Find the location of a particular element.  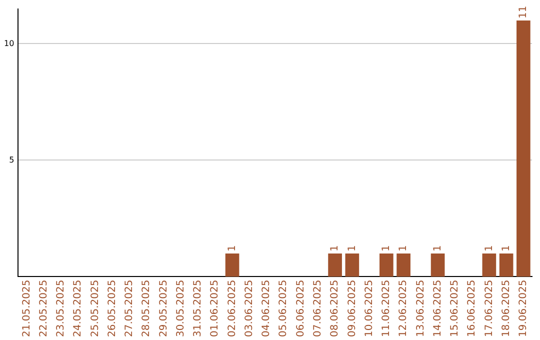

x-tick-label: 11.06.2025 is located at coordinates (386, 309).